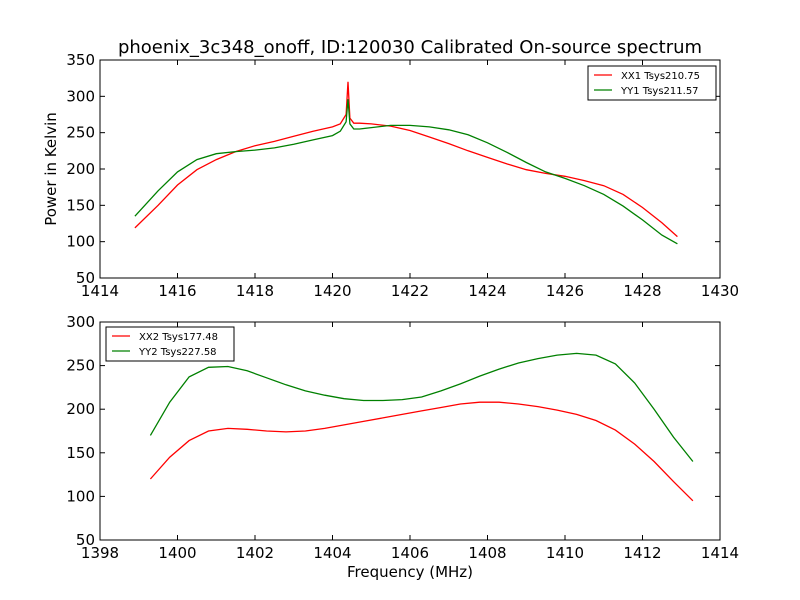  Describe the element at coordinates (720, 291) in the screenshot. I see `x-tick-label: 1430` at that location.